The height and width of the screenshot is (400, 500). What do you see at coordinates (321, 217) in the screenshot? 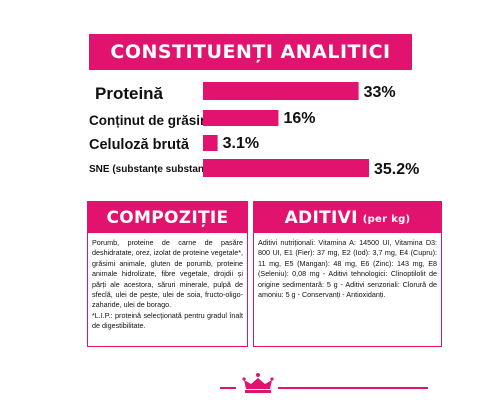
I see `additives-title: ADITIVI` at bounding box center [321, 217].